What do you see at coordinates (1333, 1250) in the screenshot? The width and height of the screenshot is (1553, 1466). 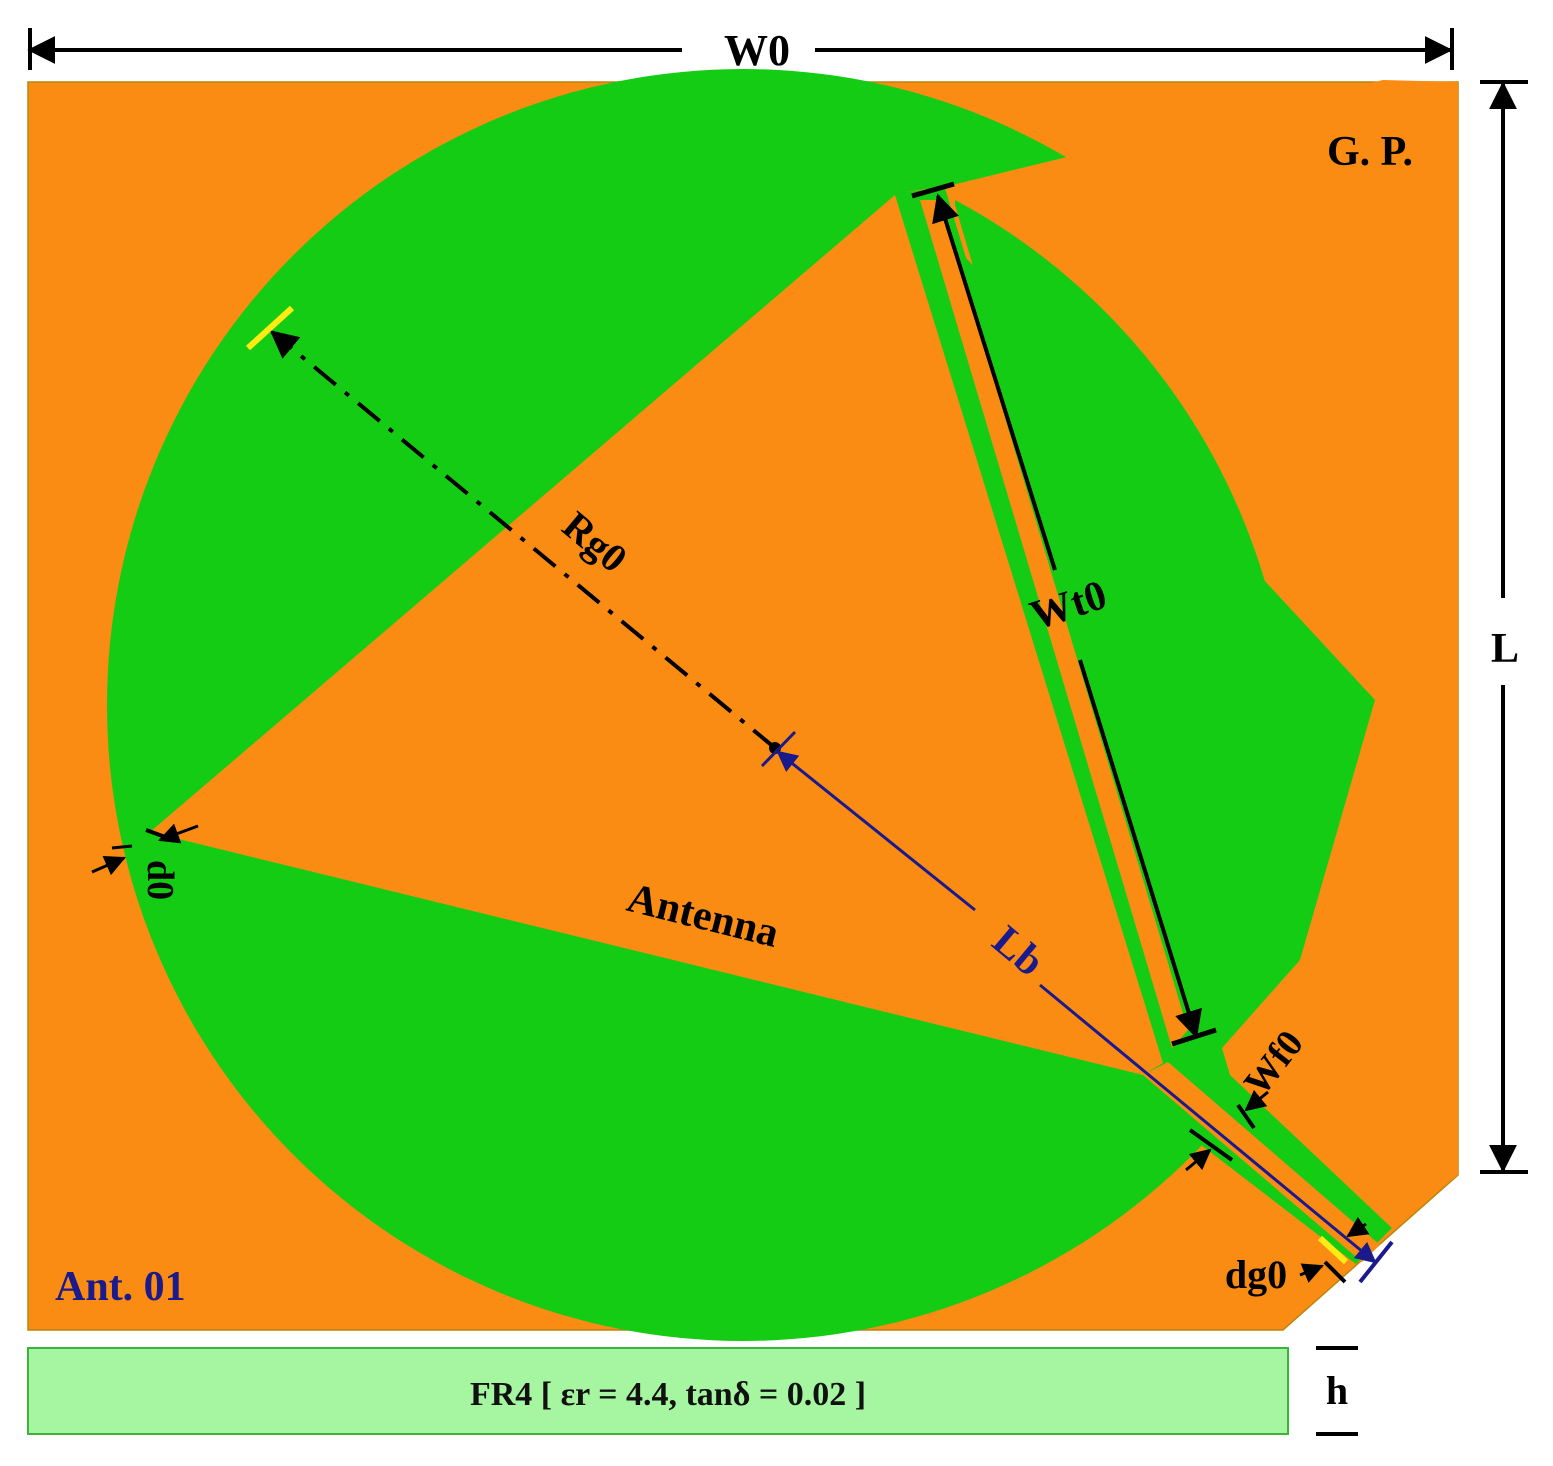 I see `dg0-yellow-marker` at bounding box center [1333, 1250].